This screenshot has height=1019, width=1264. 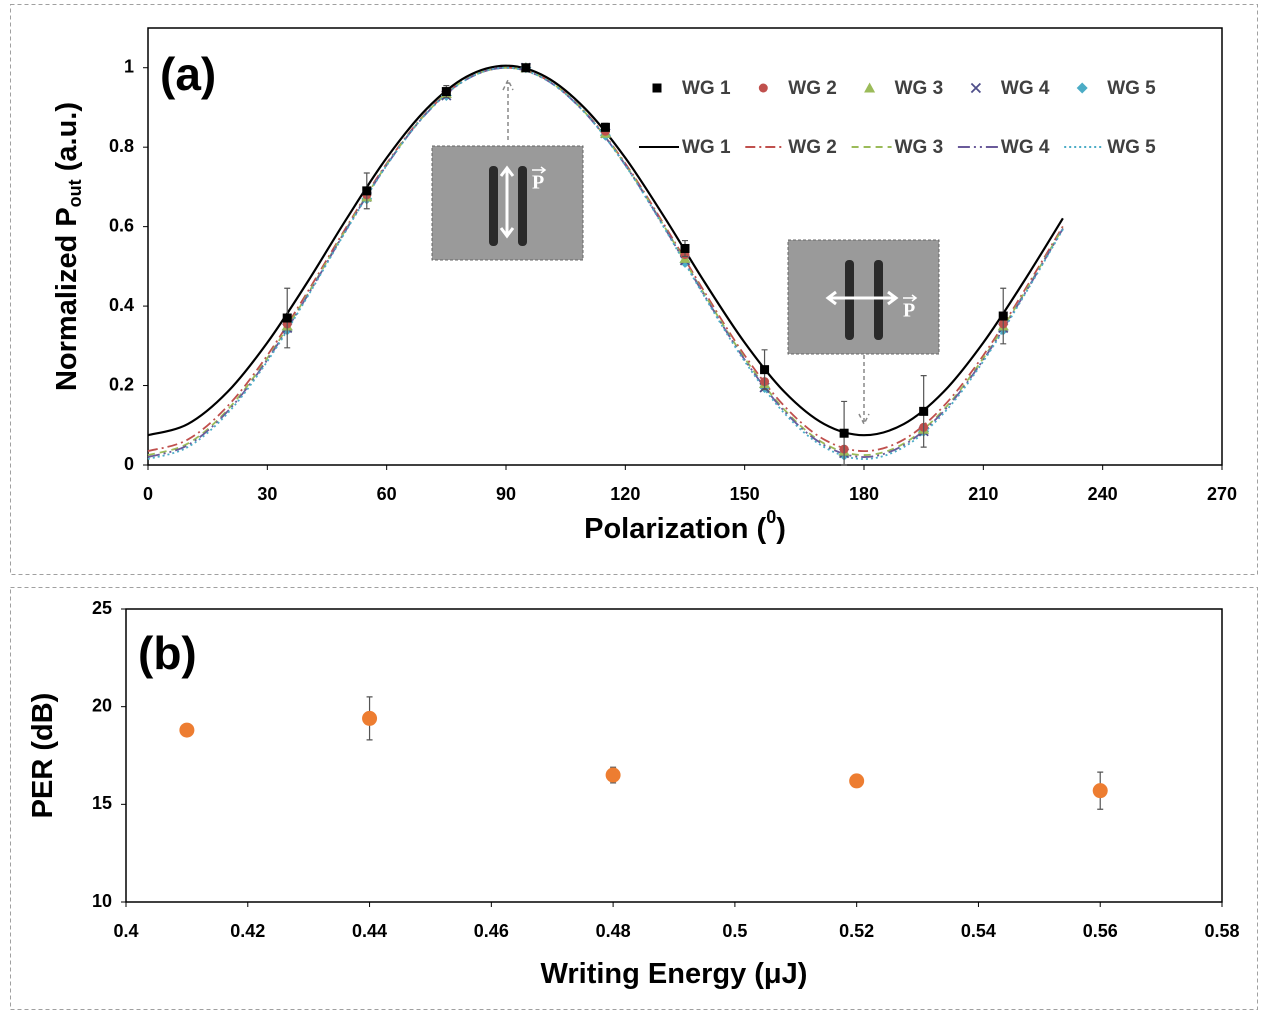 I want to click on y-tick-label: 10, so click(x=102, y=901).